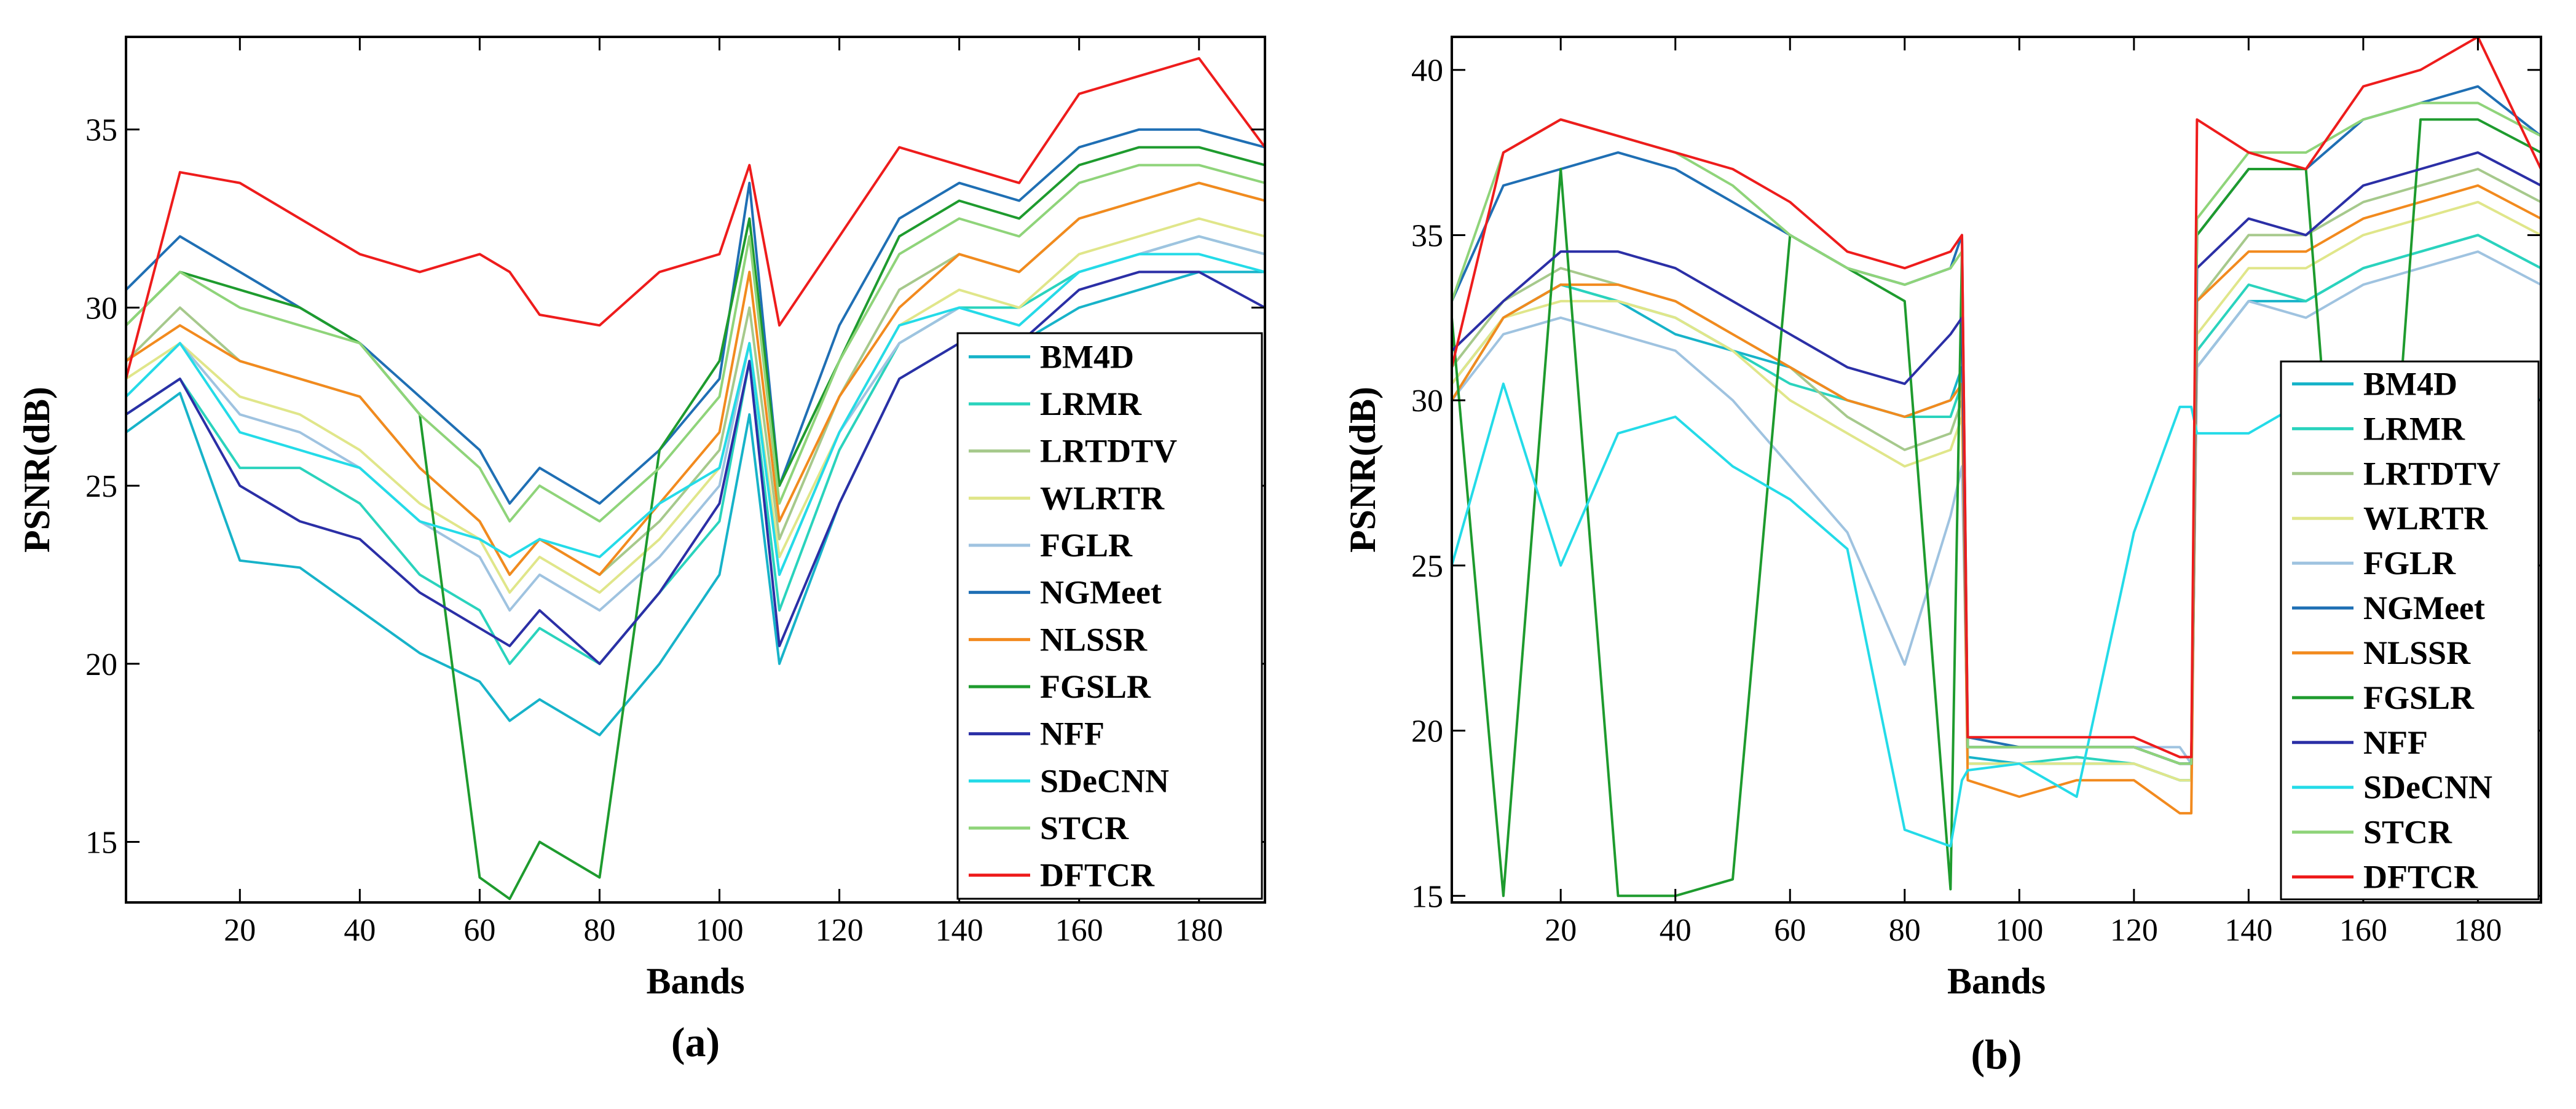 Image resolution: width=2576 pixels, height=1109 pixels. What do you see at coordinates (695, 1042) in the screenshot?
I see `panel-label: (a)` at bounding box center [695, 1042].